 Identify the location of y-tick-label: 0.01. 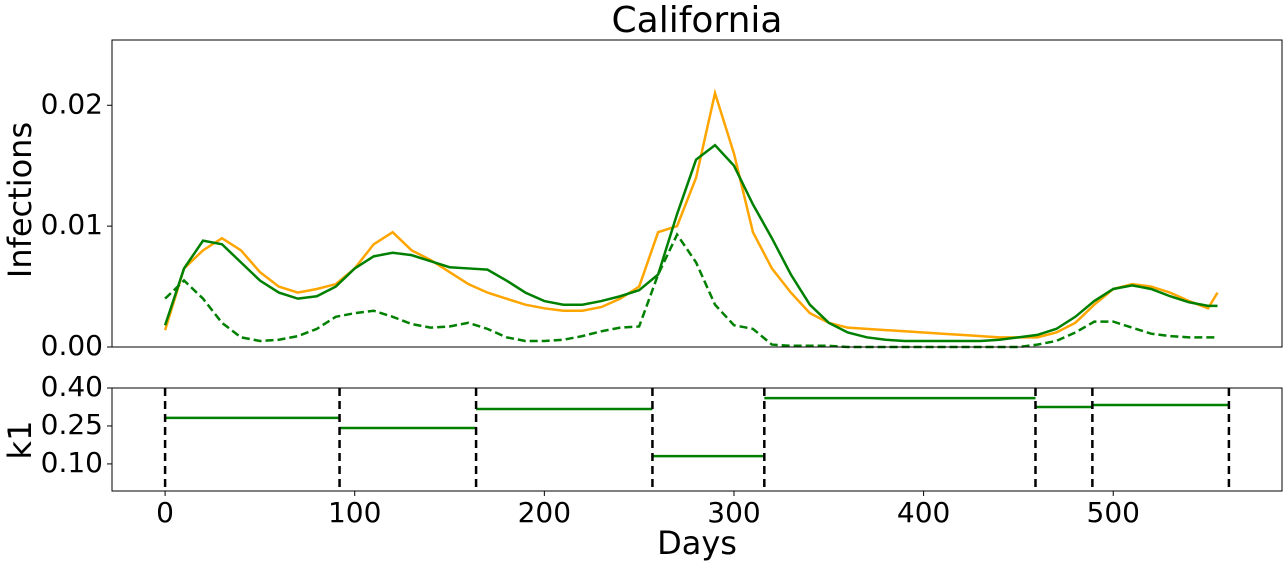
(72, 224).